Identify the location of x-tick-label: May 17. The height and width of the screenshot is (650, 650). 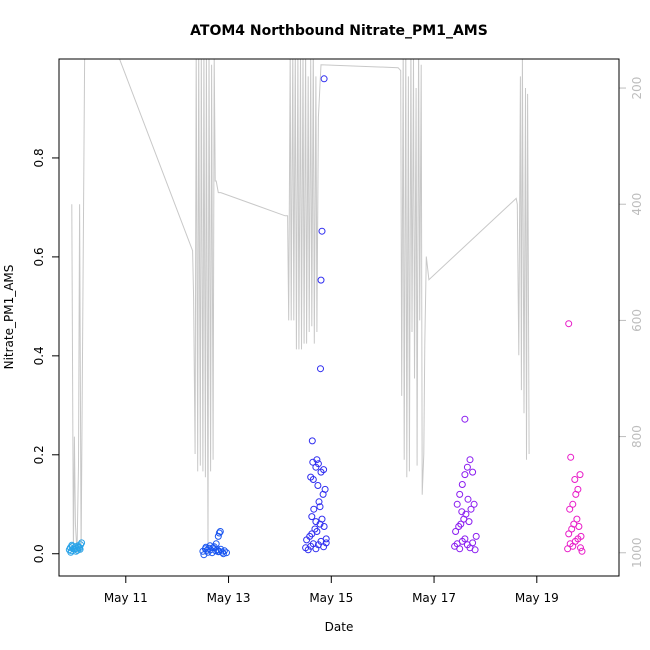
(434, 598).